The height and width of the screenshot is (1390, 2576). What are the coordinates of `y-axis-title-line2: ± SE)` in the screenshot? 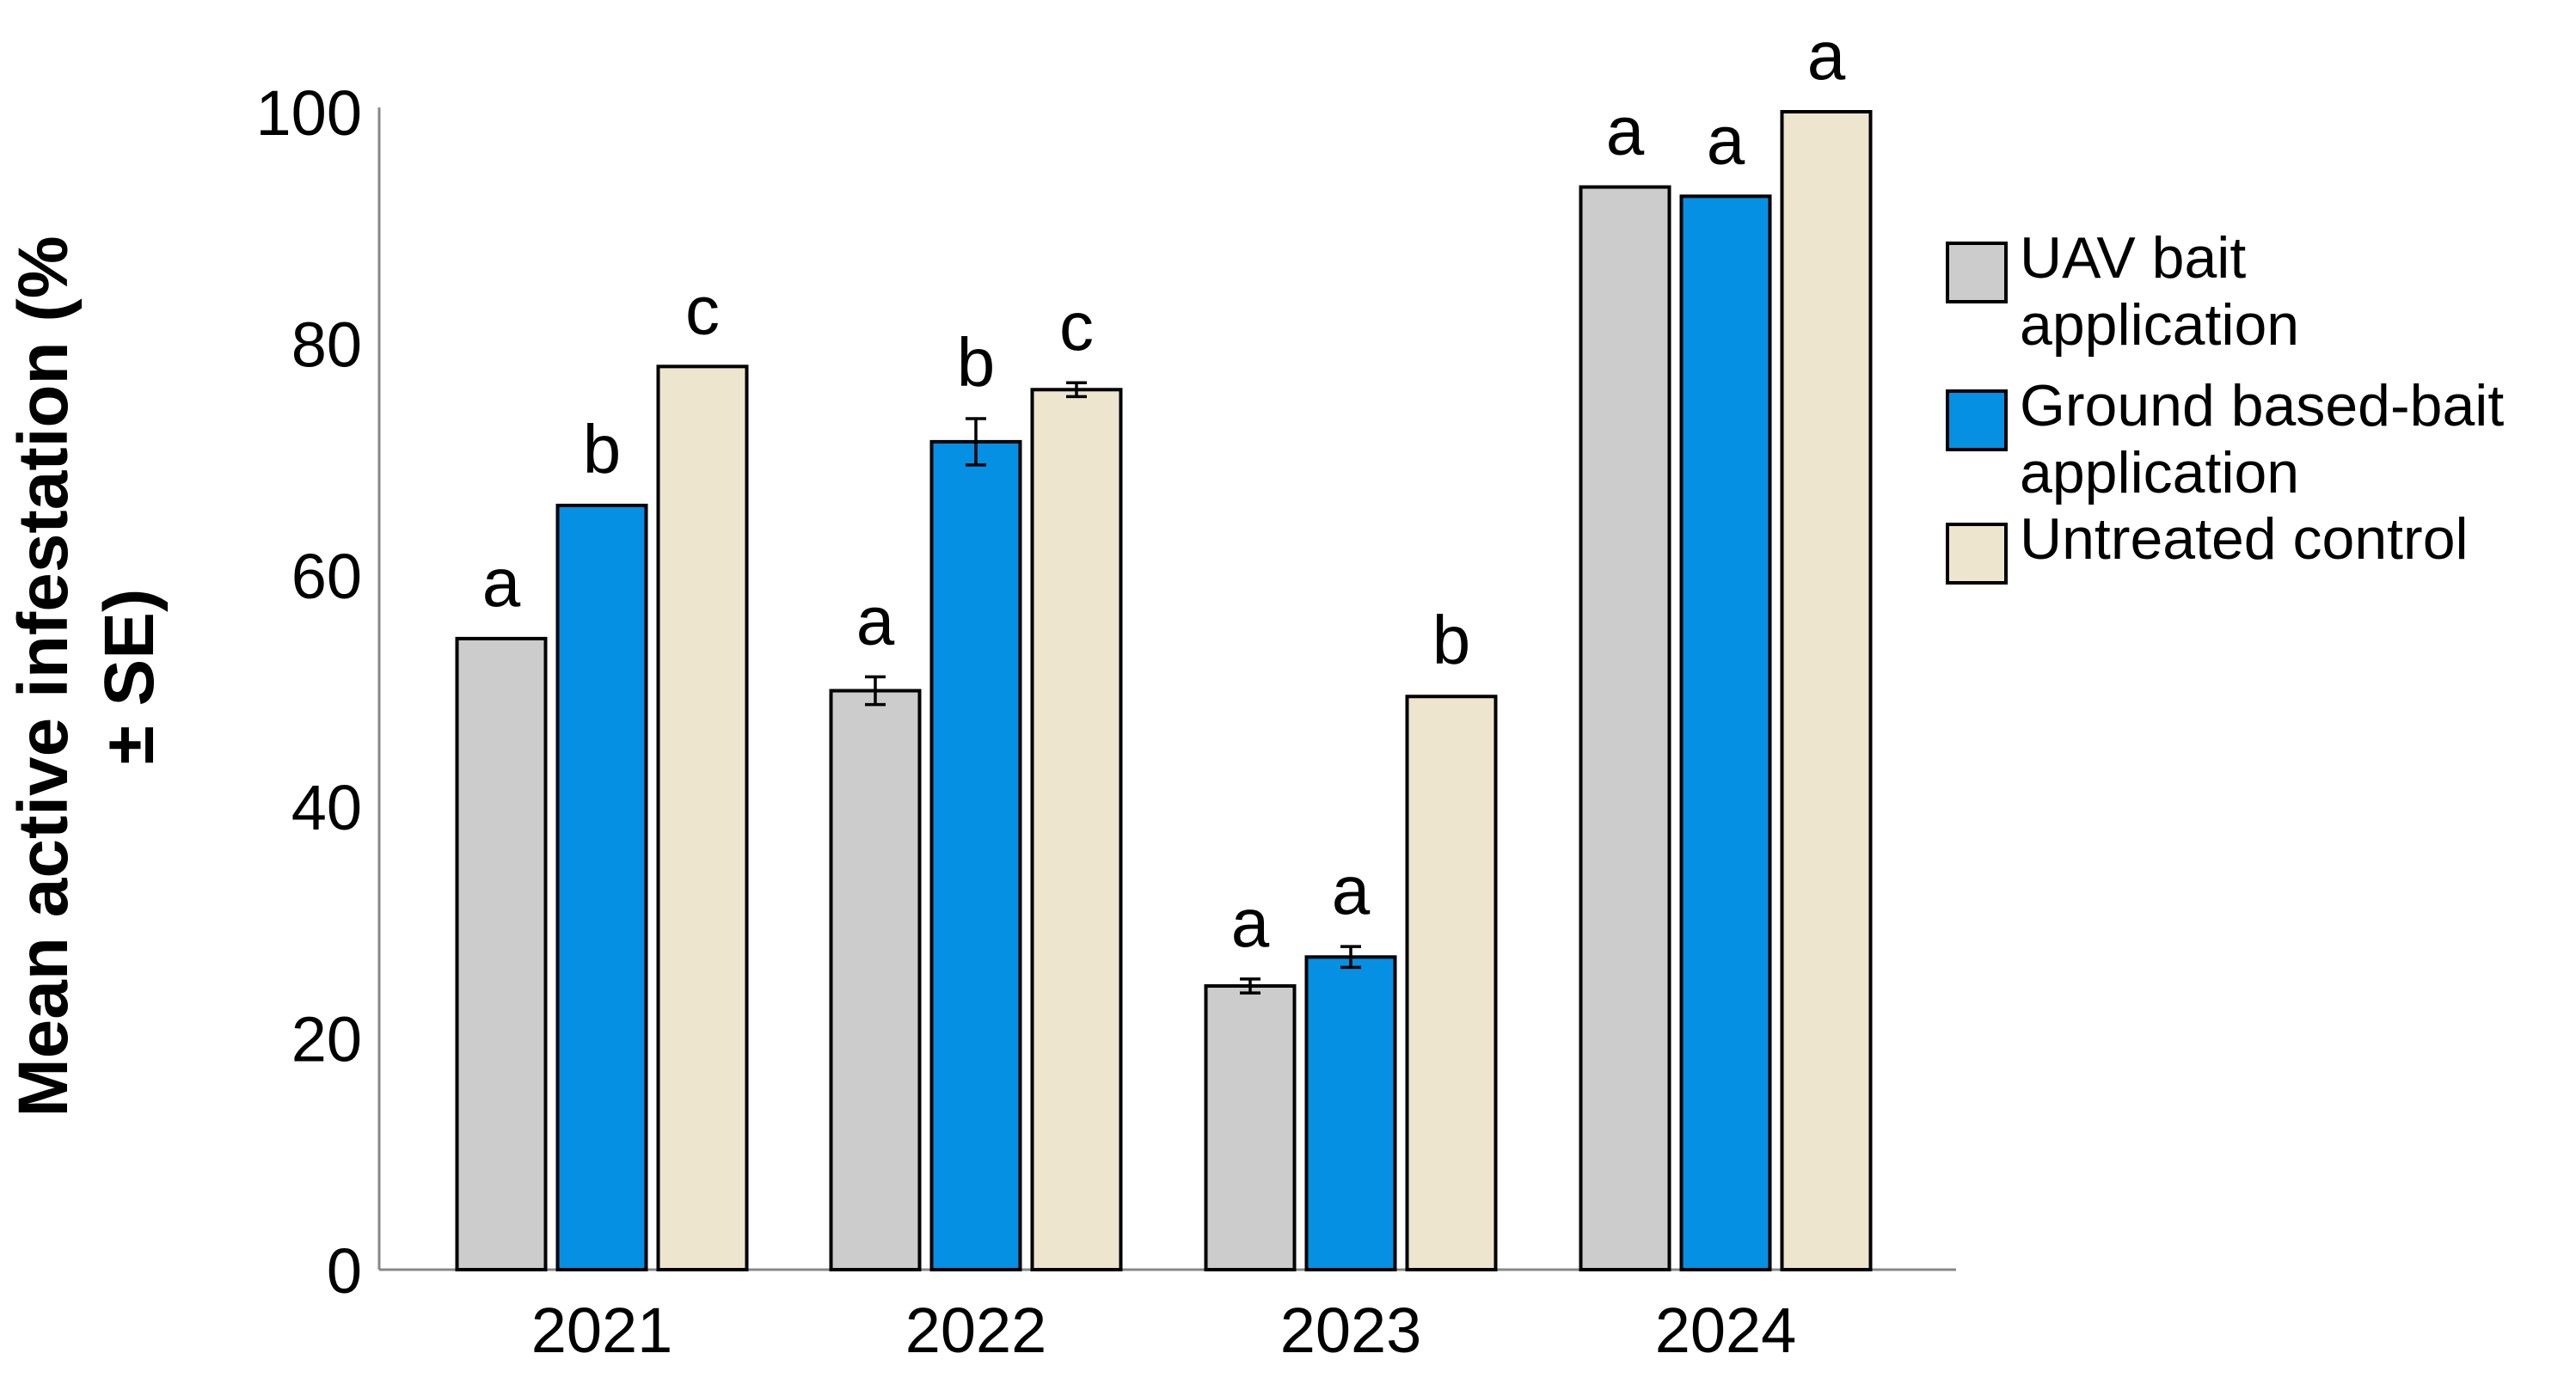 It's located at (129, 676).